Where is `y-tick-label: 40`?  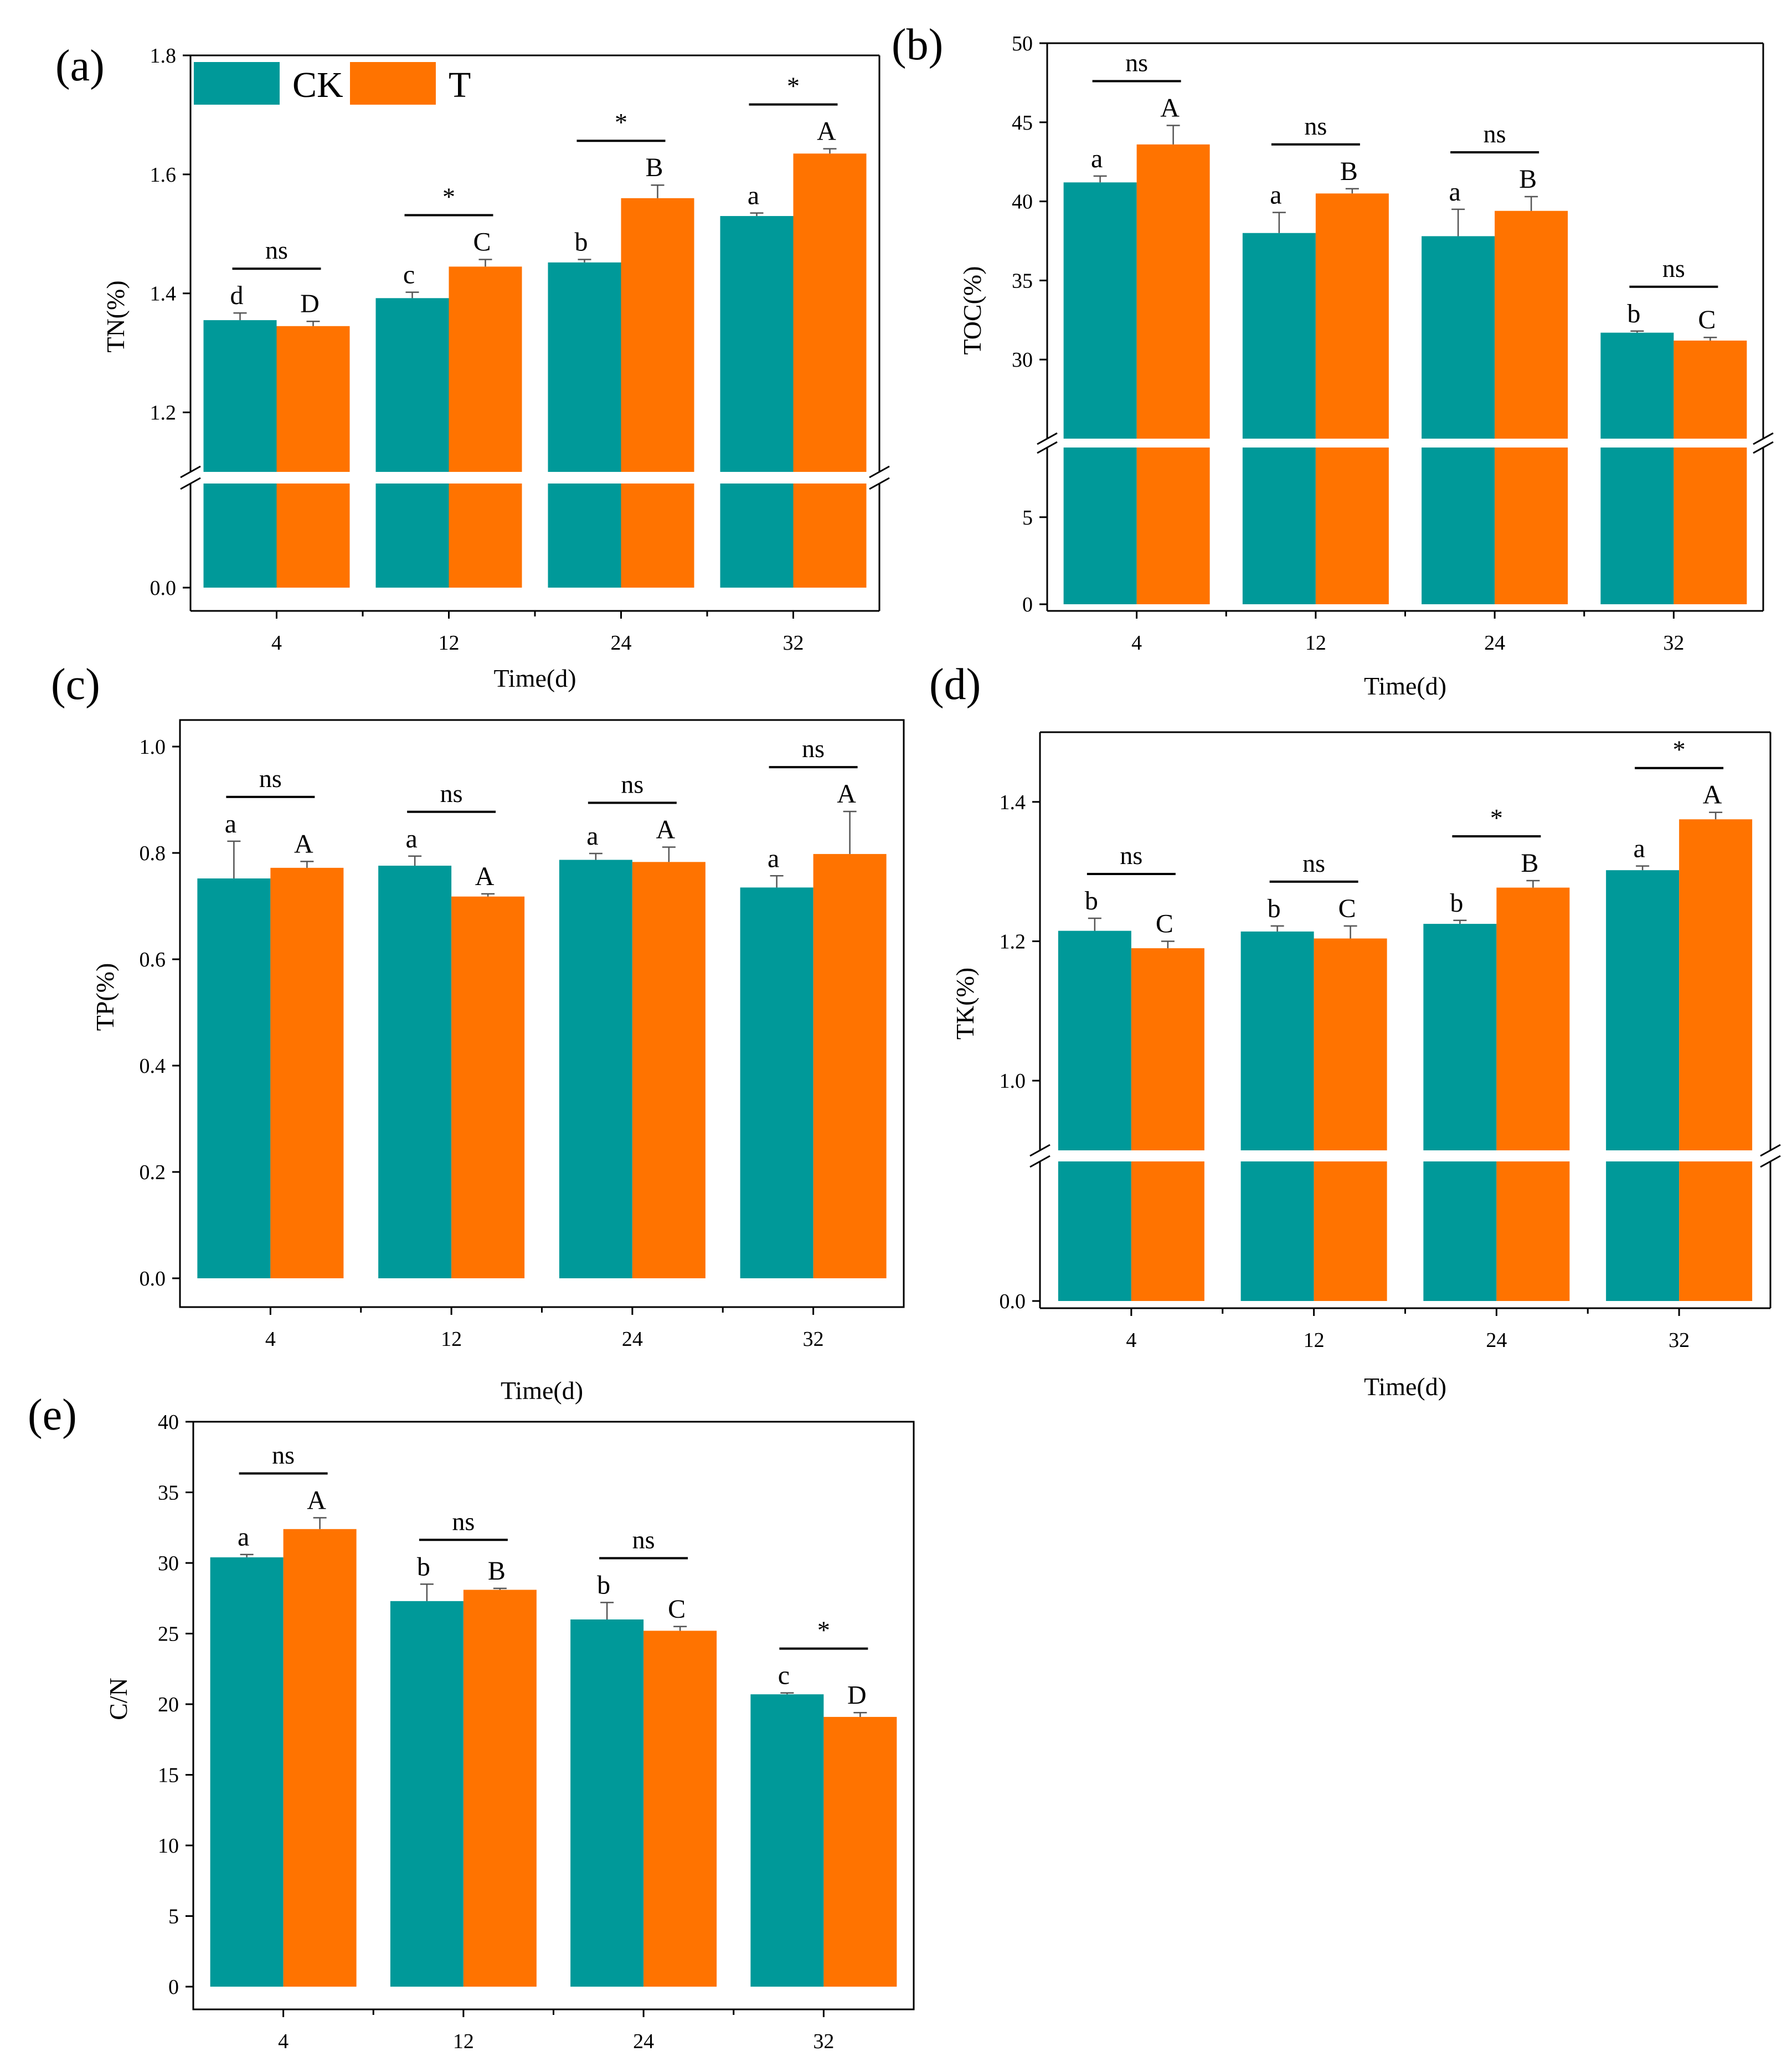
y-tick-label: 40 is located at coordinates (168, 1422).